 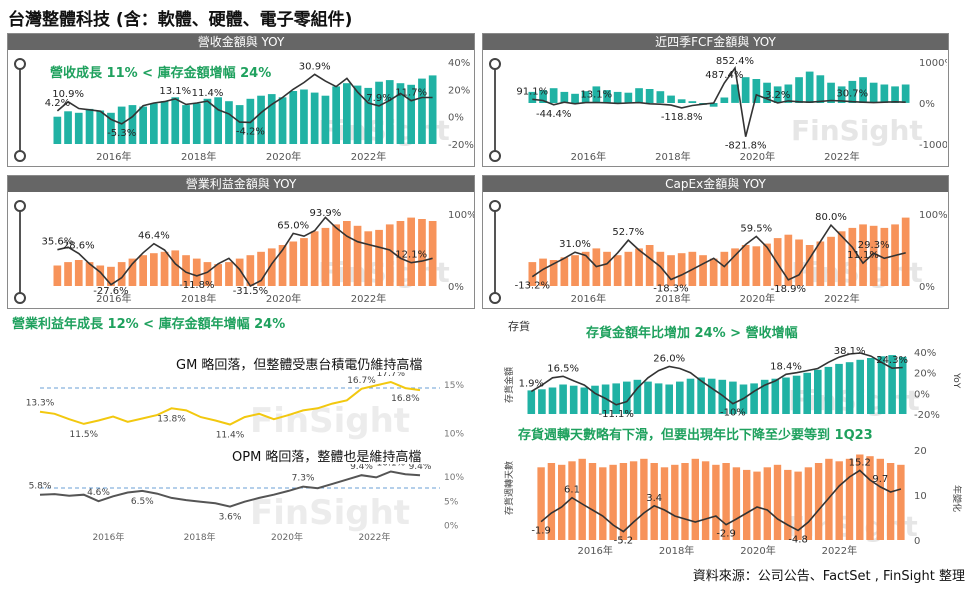 I want to click on opm-note: OPM 略回落，整體也是維持高檔, so click(x=327, y=457).